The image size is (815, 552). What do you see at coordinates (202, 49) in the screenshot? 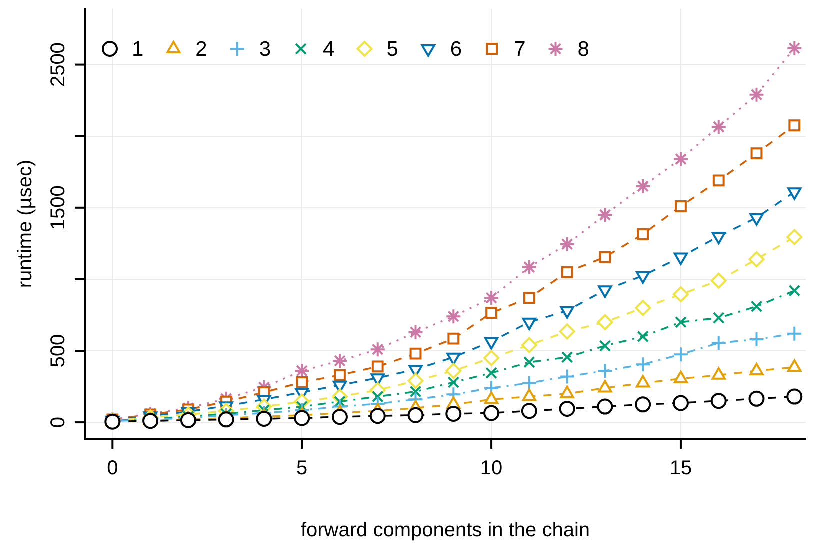
I see `legend-label: 2` at bounding box center [202, 49].